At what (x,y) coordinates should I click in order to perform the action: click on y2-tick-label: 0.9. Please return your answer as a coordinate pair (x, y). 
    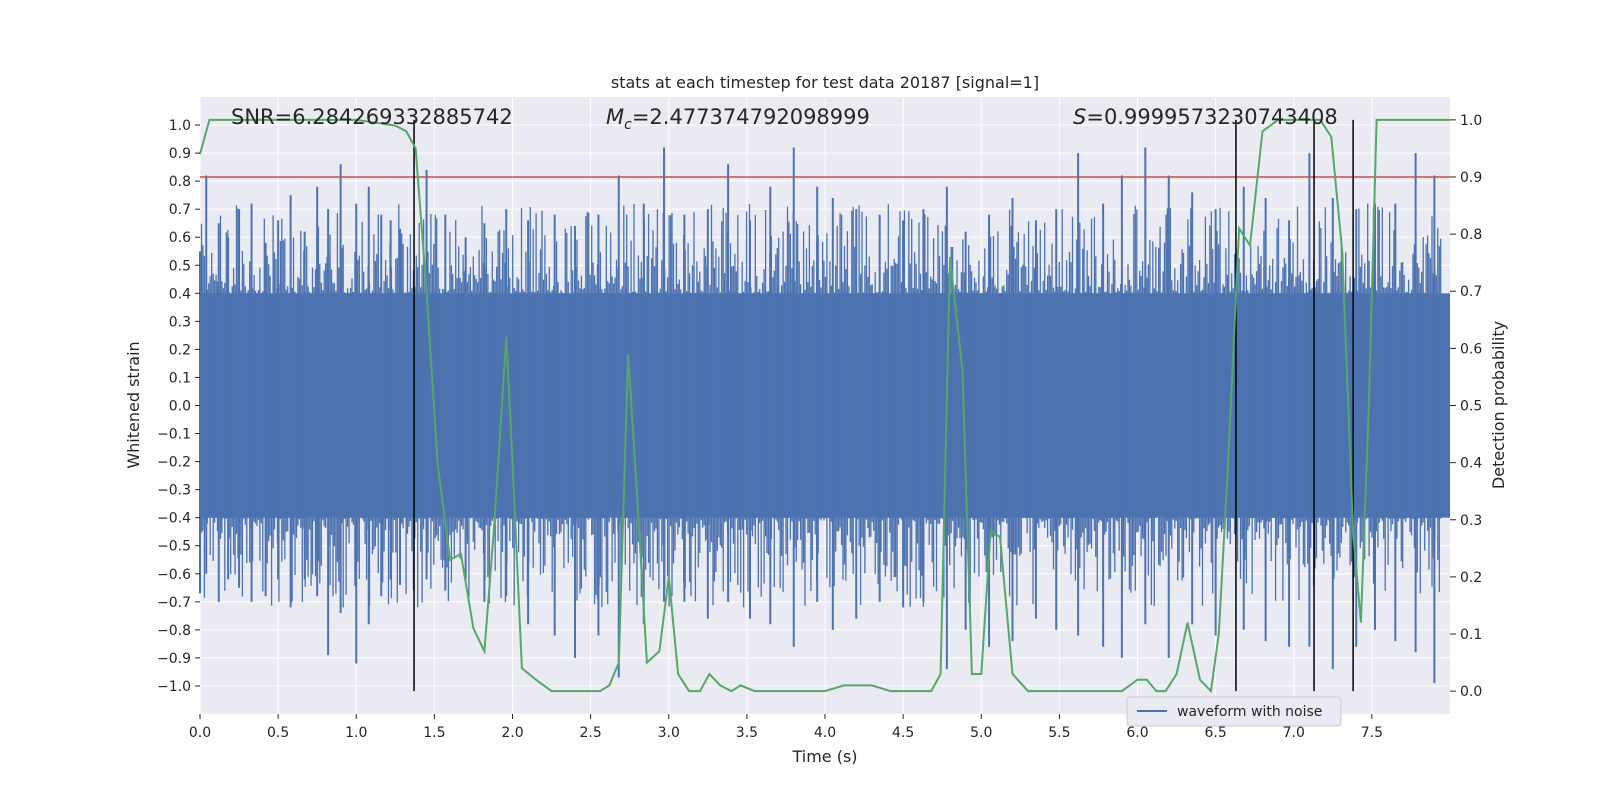
    Looking at the image, I should click on (1471, 178).